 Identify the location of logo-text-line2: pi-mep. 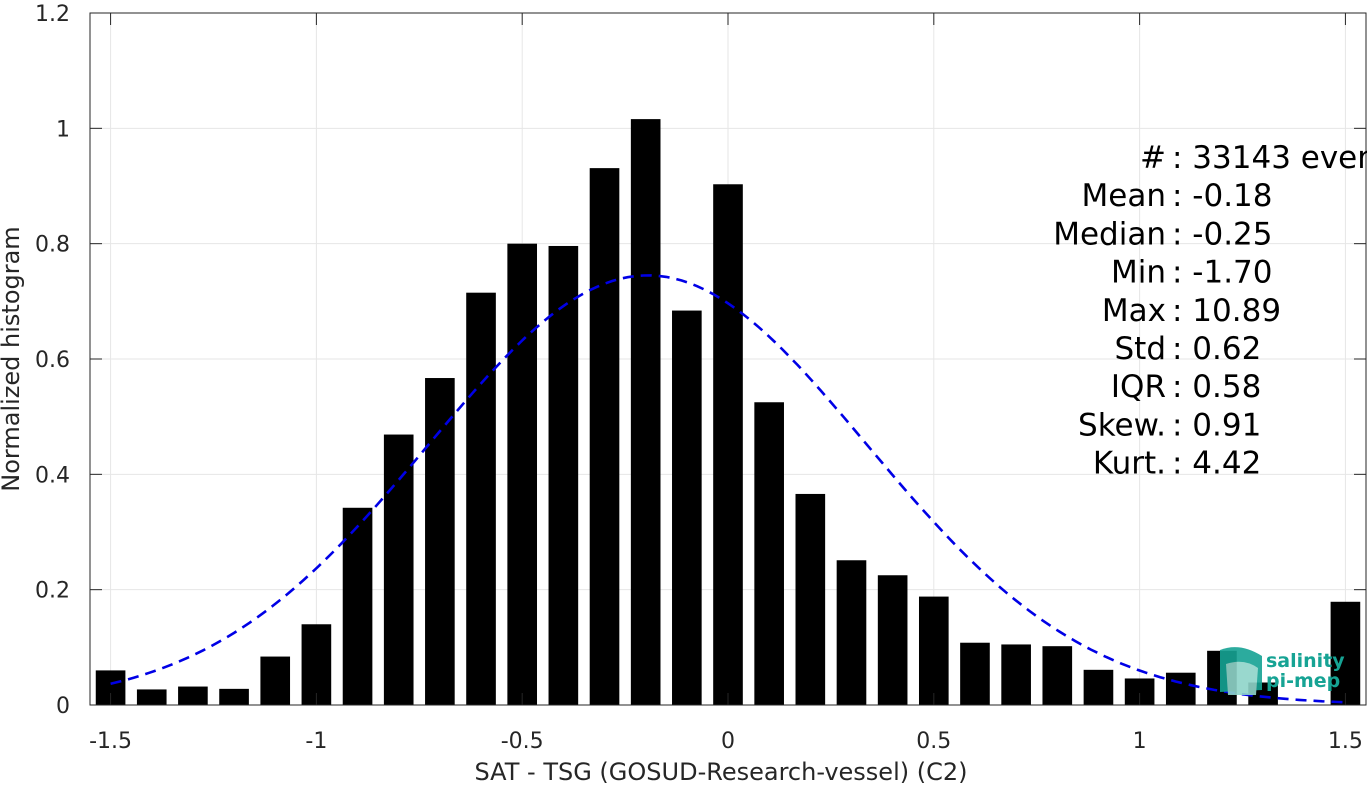
(1303, 681).